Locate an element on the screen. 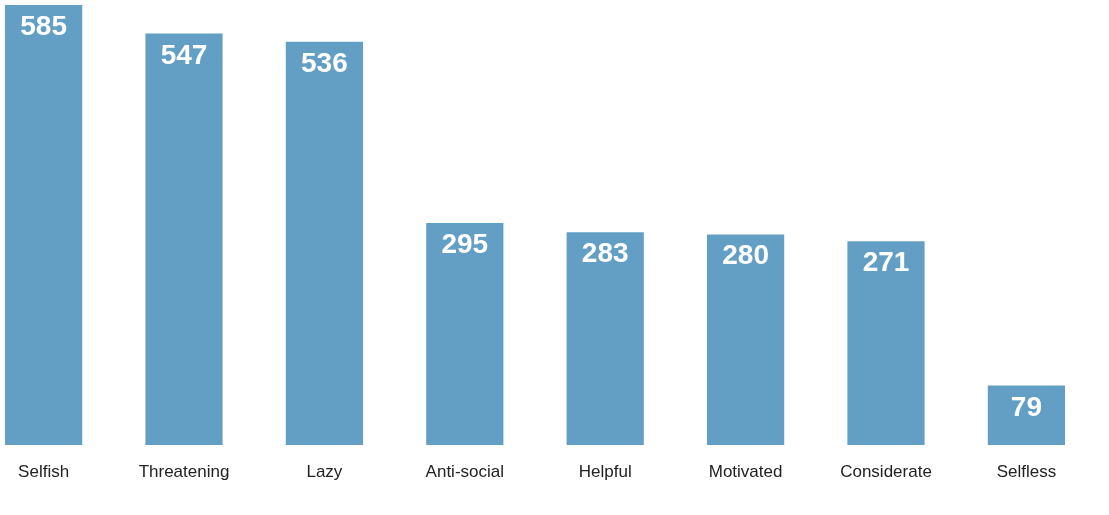  data-label: 79 is located at coordinates (1026, 406).